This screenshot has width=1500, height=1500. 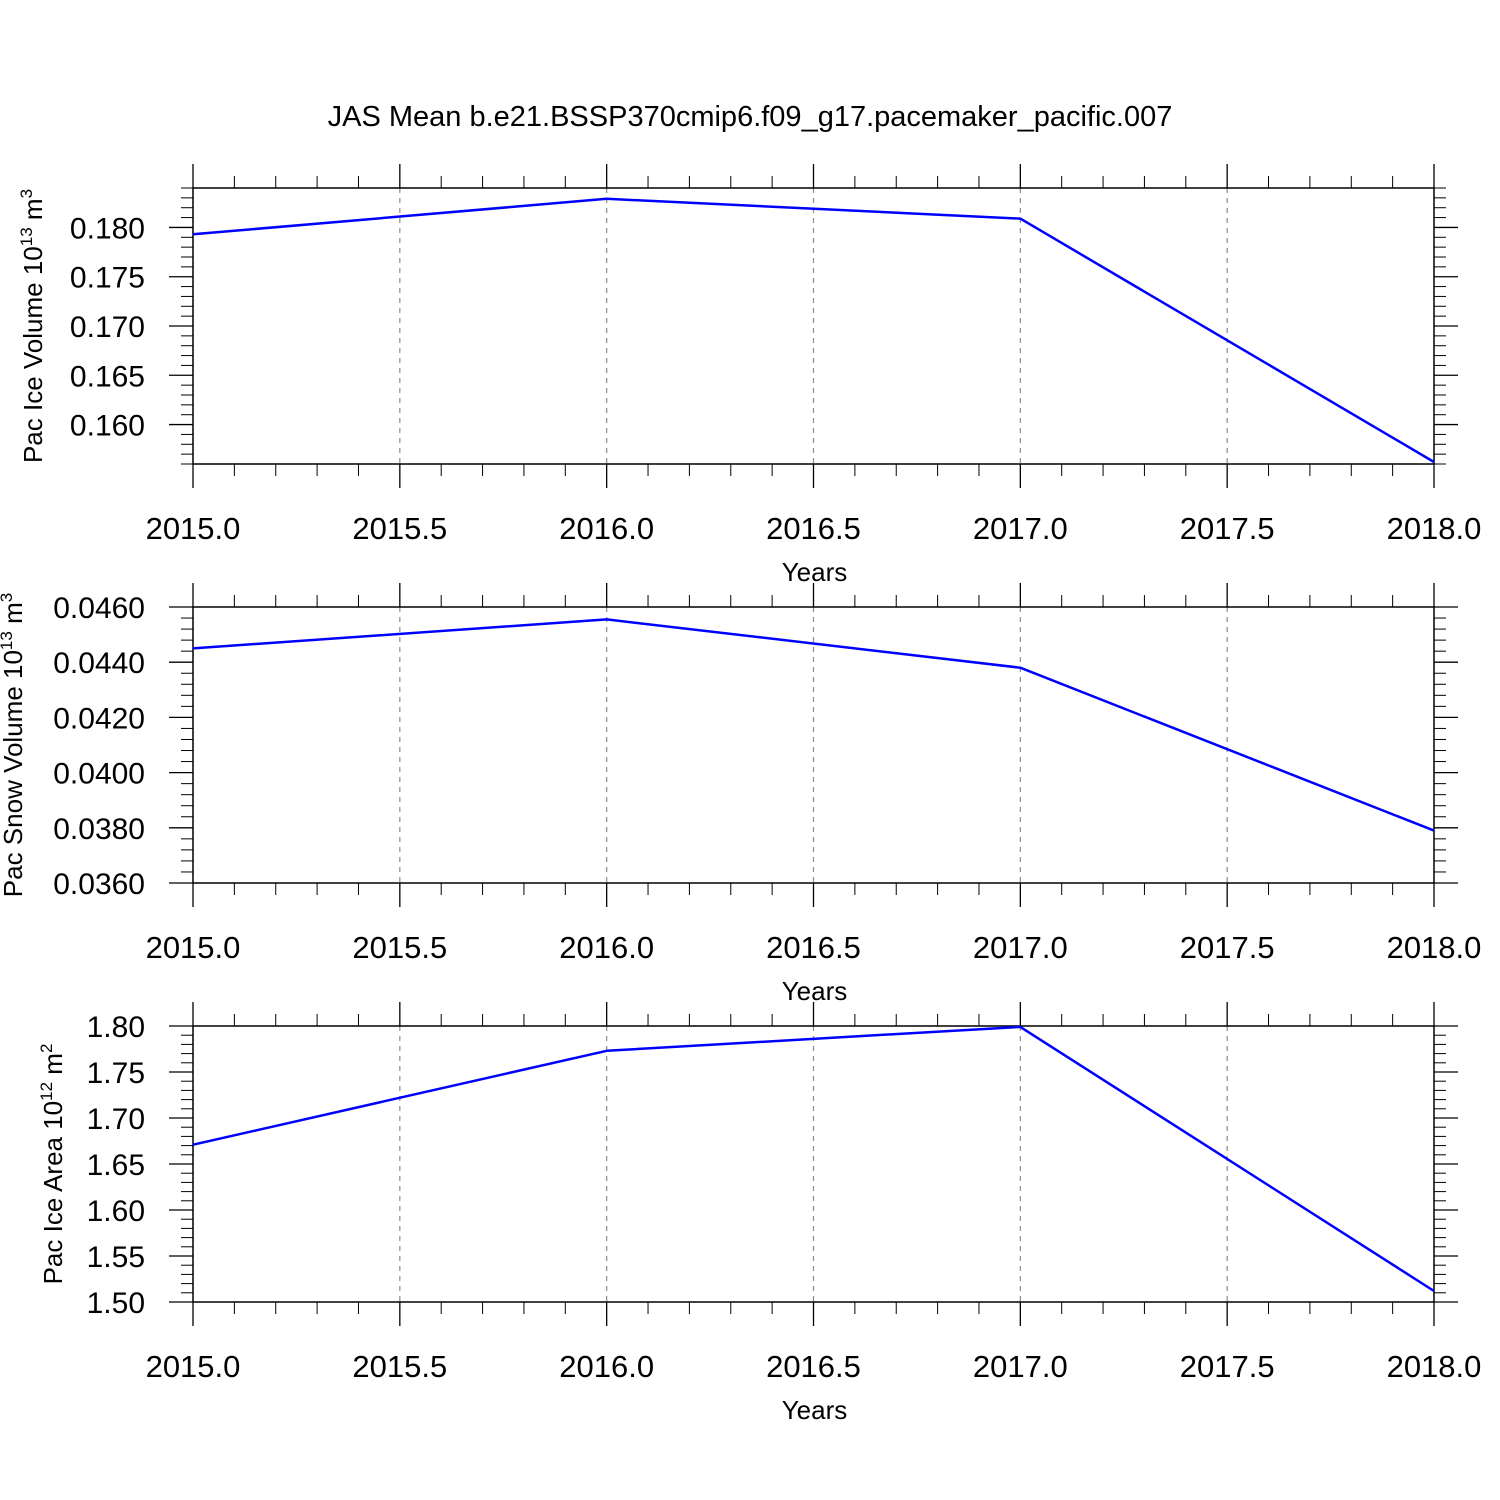 I want to click on y-tick-label: 0.175, so click(x=107, y=278).